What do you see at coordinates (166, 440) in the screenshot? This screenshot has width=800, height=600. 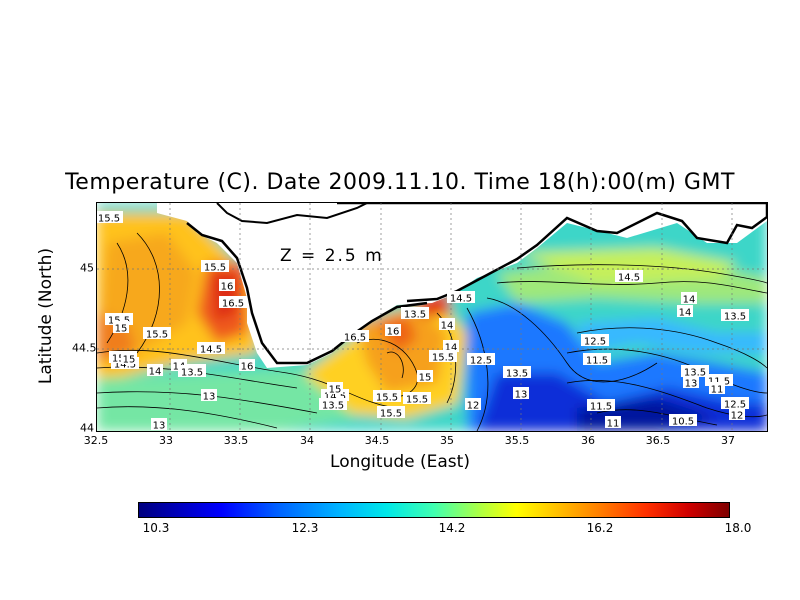 I see `x-tick-label: 33` at bounding box center [166, 440].